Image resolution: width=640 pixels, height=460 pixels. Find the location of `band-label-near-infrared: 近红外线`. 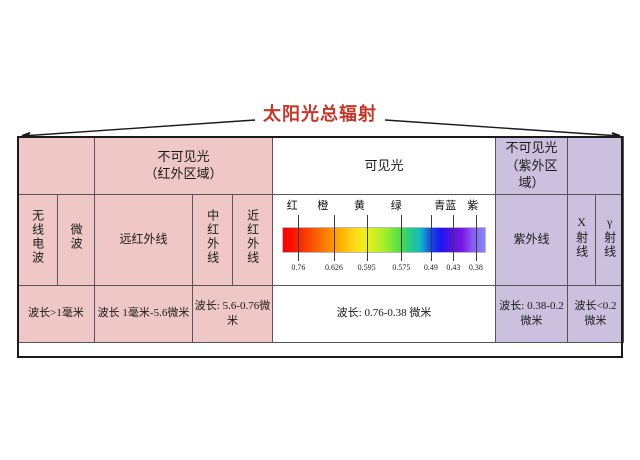

band-label-near-infrared: 近红外线 is located at coordinates (252, 237).